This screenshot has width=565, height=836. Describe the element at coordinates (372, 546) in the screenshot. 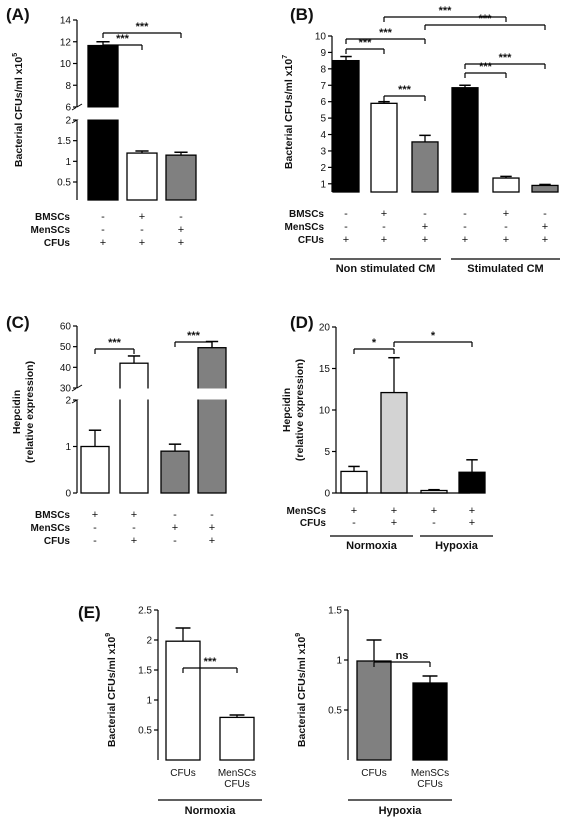

I see `group-label: Normoxia` at that location.